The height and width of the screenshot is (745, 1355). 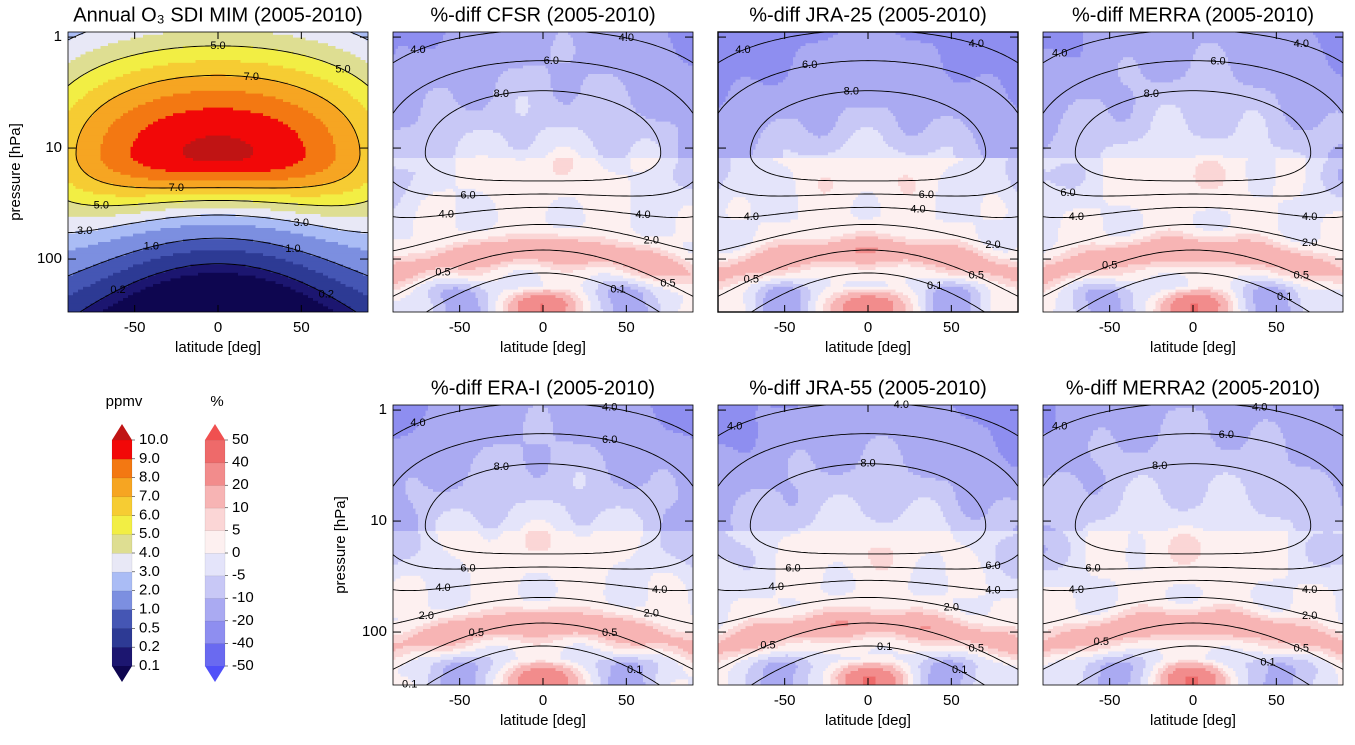 I want to click on panel-title: %-diff MERRA (2005-2010), so click(x=1193, y=15).